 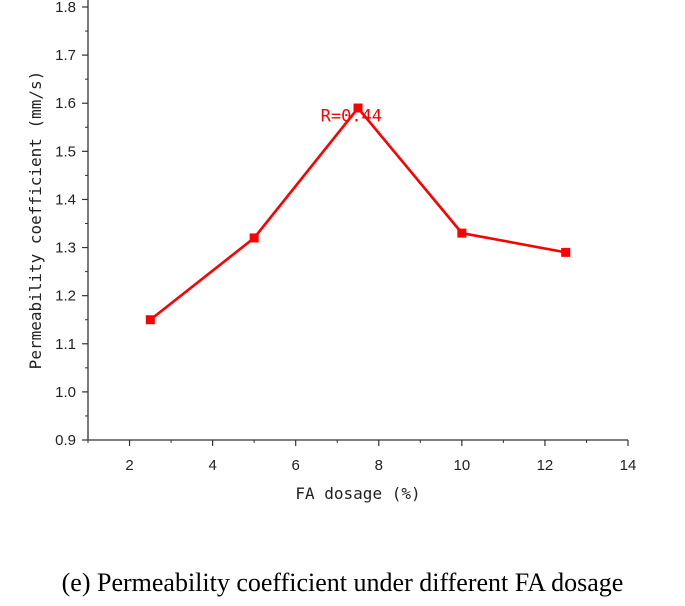 I want to click on x-tick-label: 6, so click(x=296, y=465).